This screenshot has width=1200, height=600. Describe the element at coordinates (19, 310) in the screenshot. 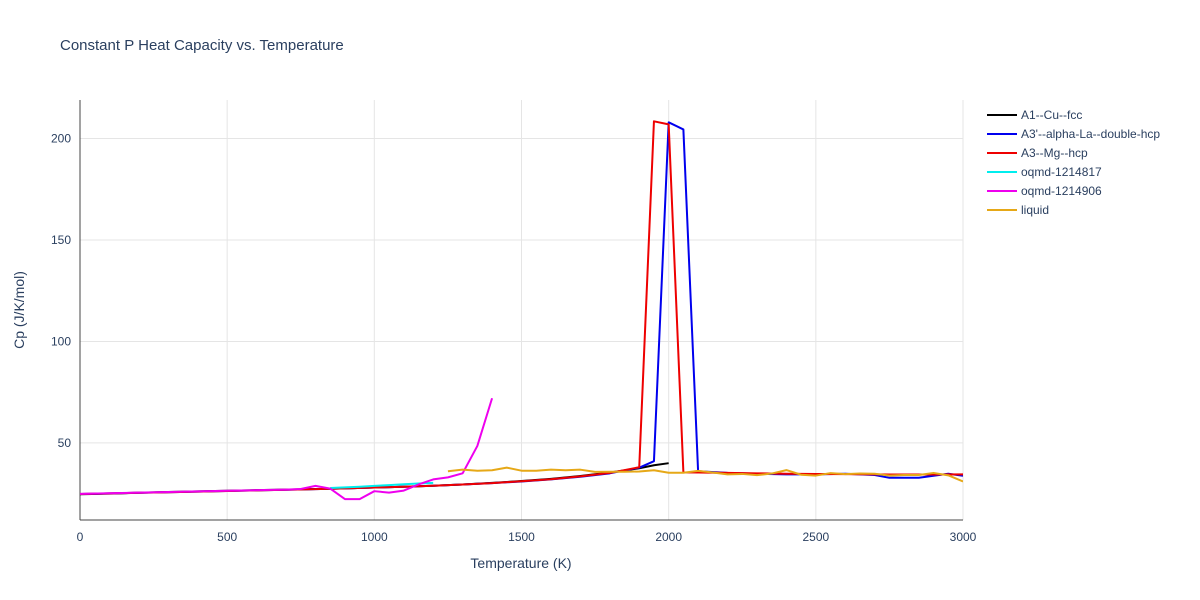

I see `y-axis-title: Cp (J/K/mol)` at that location.